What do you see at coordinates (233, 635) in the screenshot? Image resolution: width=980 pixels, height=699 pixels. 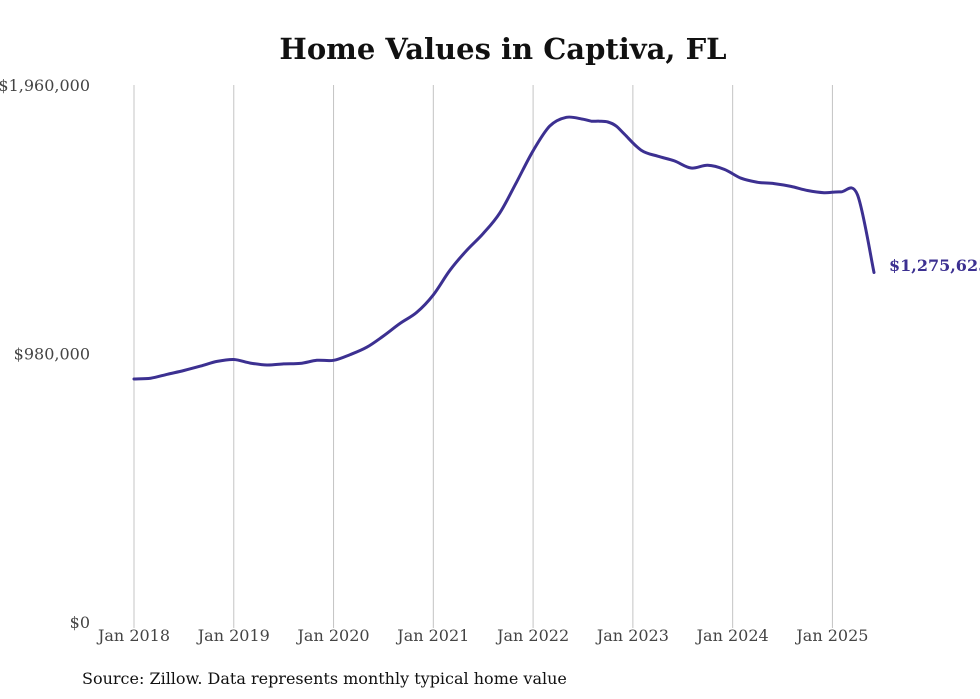 I see `x-tick-label: Jan 2019` at bounding box center [233, 635].